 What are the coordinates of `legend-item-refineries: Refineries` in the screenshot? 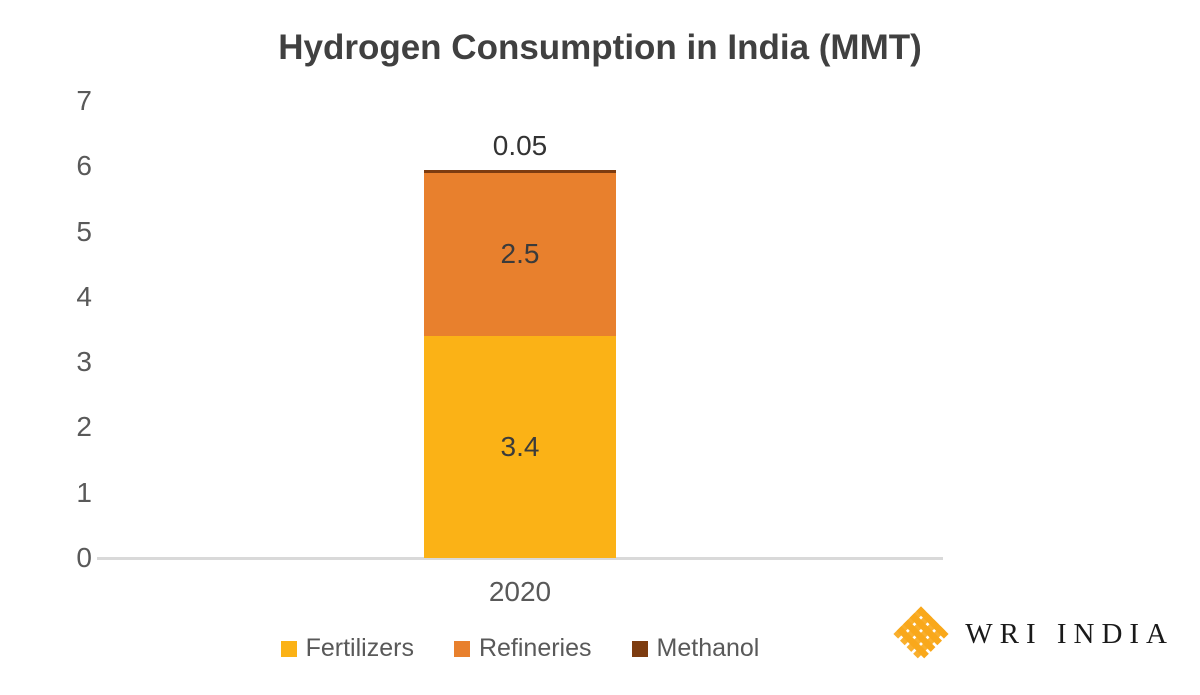 It's located at (522, 648).